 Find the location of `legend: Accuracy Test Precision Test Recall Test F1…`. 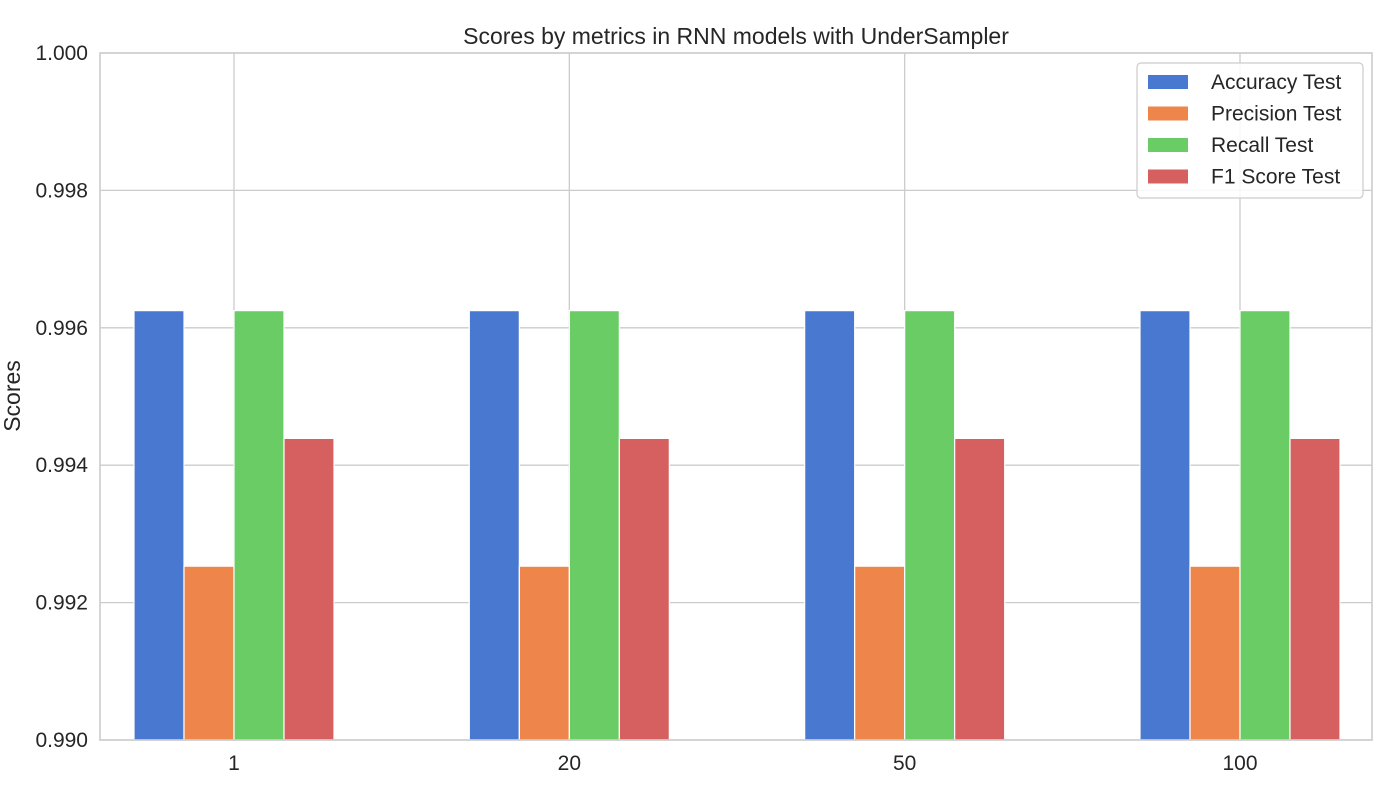

legend: Accuracy Test Precision Test Recall Test F1… is located at coordinates (1250, 130).